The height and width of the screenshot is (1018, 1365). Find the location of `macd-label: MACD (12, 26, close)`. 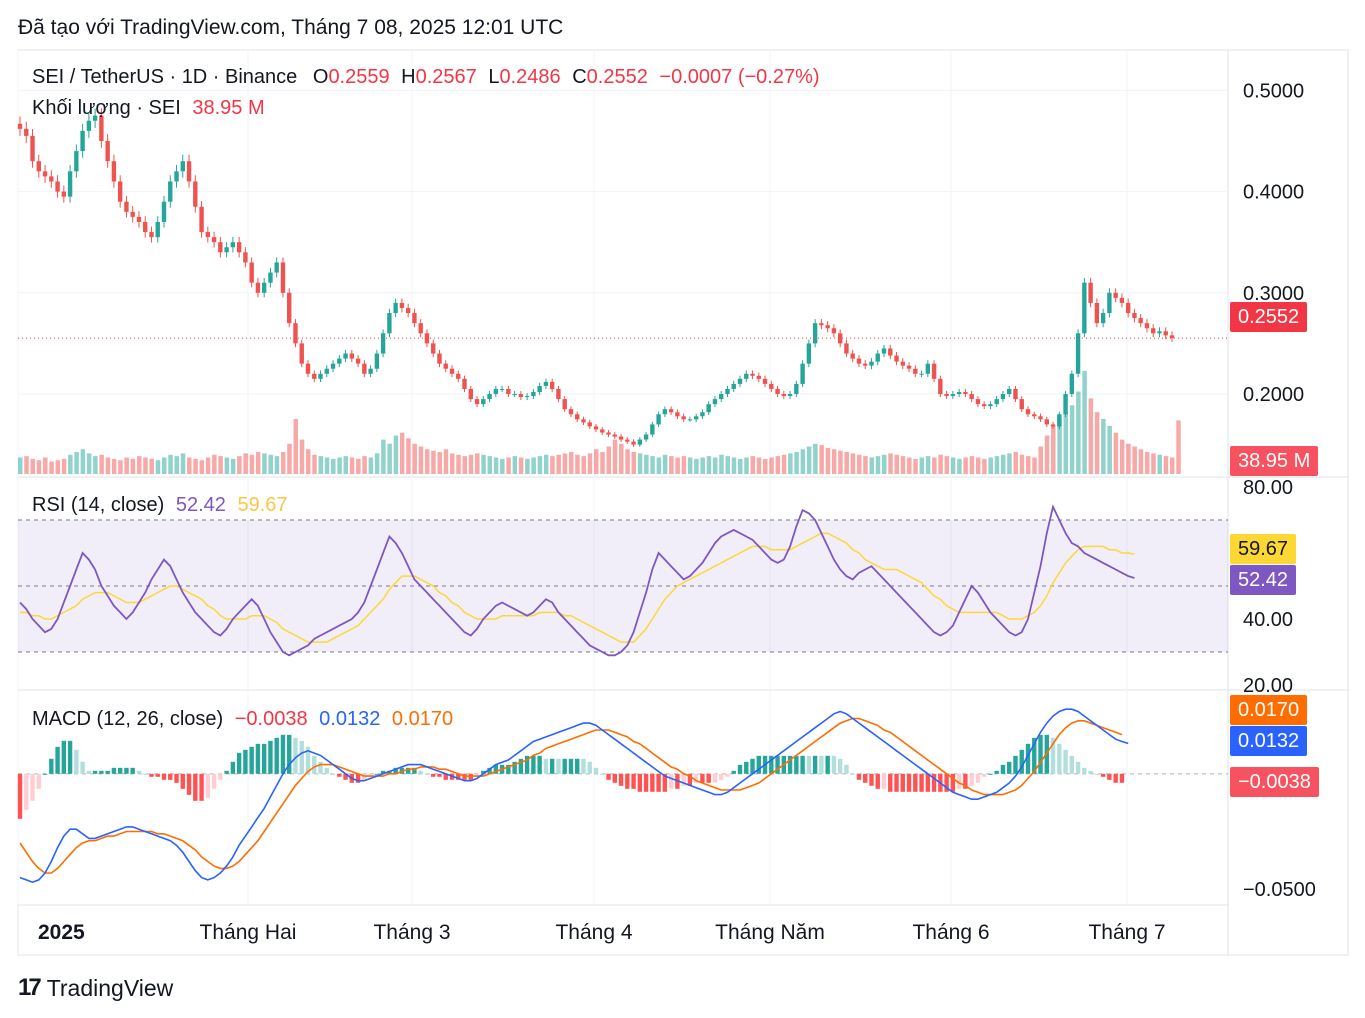

macd-label: MACD (12, 26, close) is located at coordinates (128, 719).